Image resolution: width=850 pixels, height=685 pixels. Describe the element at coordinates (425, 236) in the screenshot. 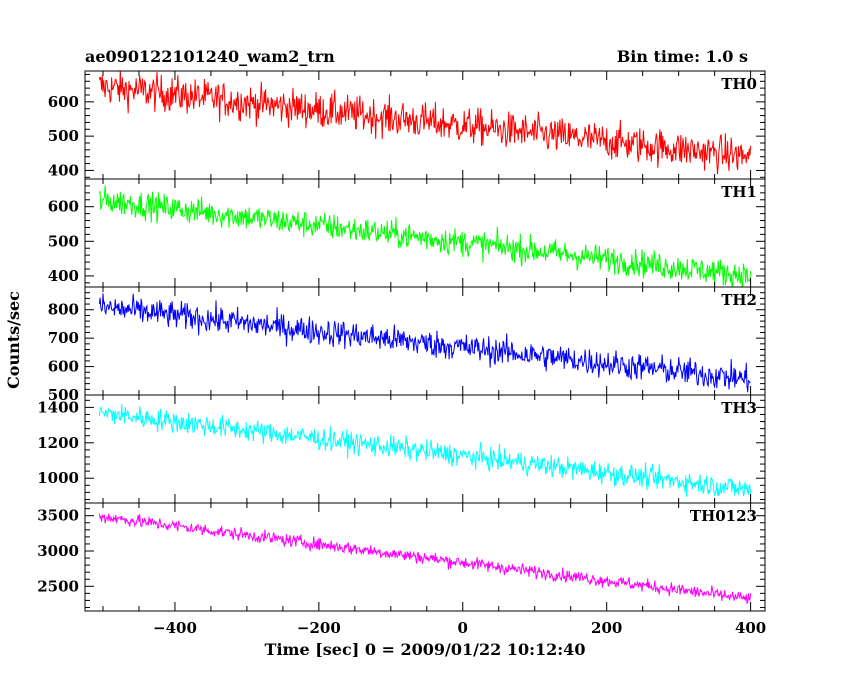

I see `series-line-th1` at that location.